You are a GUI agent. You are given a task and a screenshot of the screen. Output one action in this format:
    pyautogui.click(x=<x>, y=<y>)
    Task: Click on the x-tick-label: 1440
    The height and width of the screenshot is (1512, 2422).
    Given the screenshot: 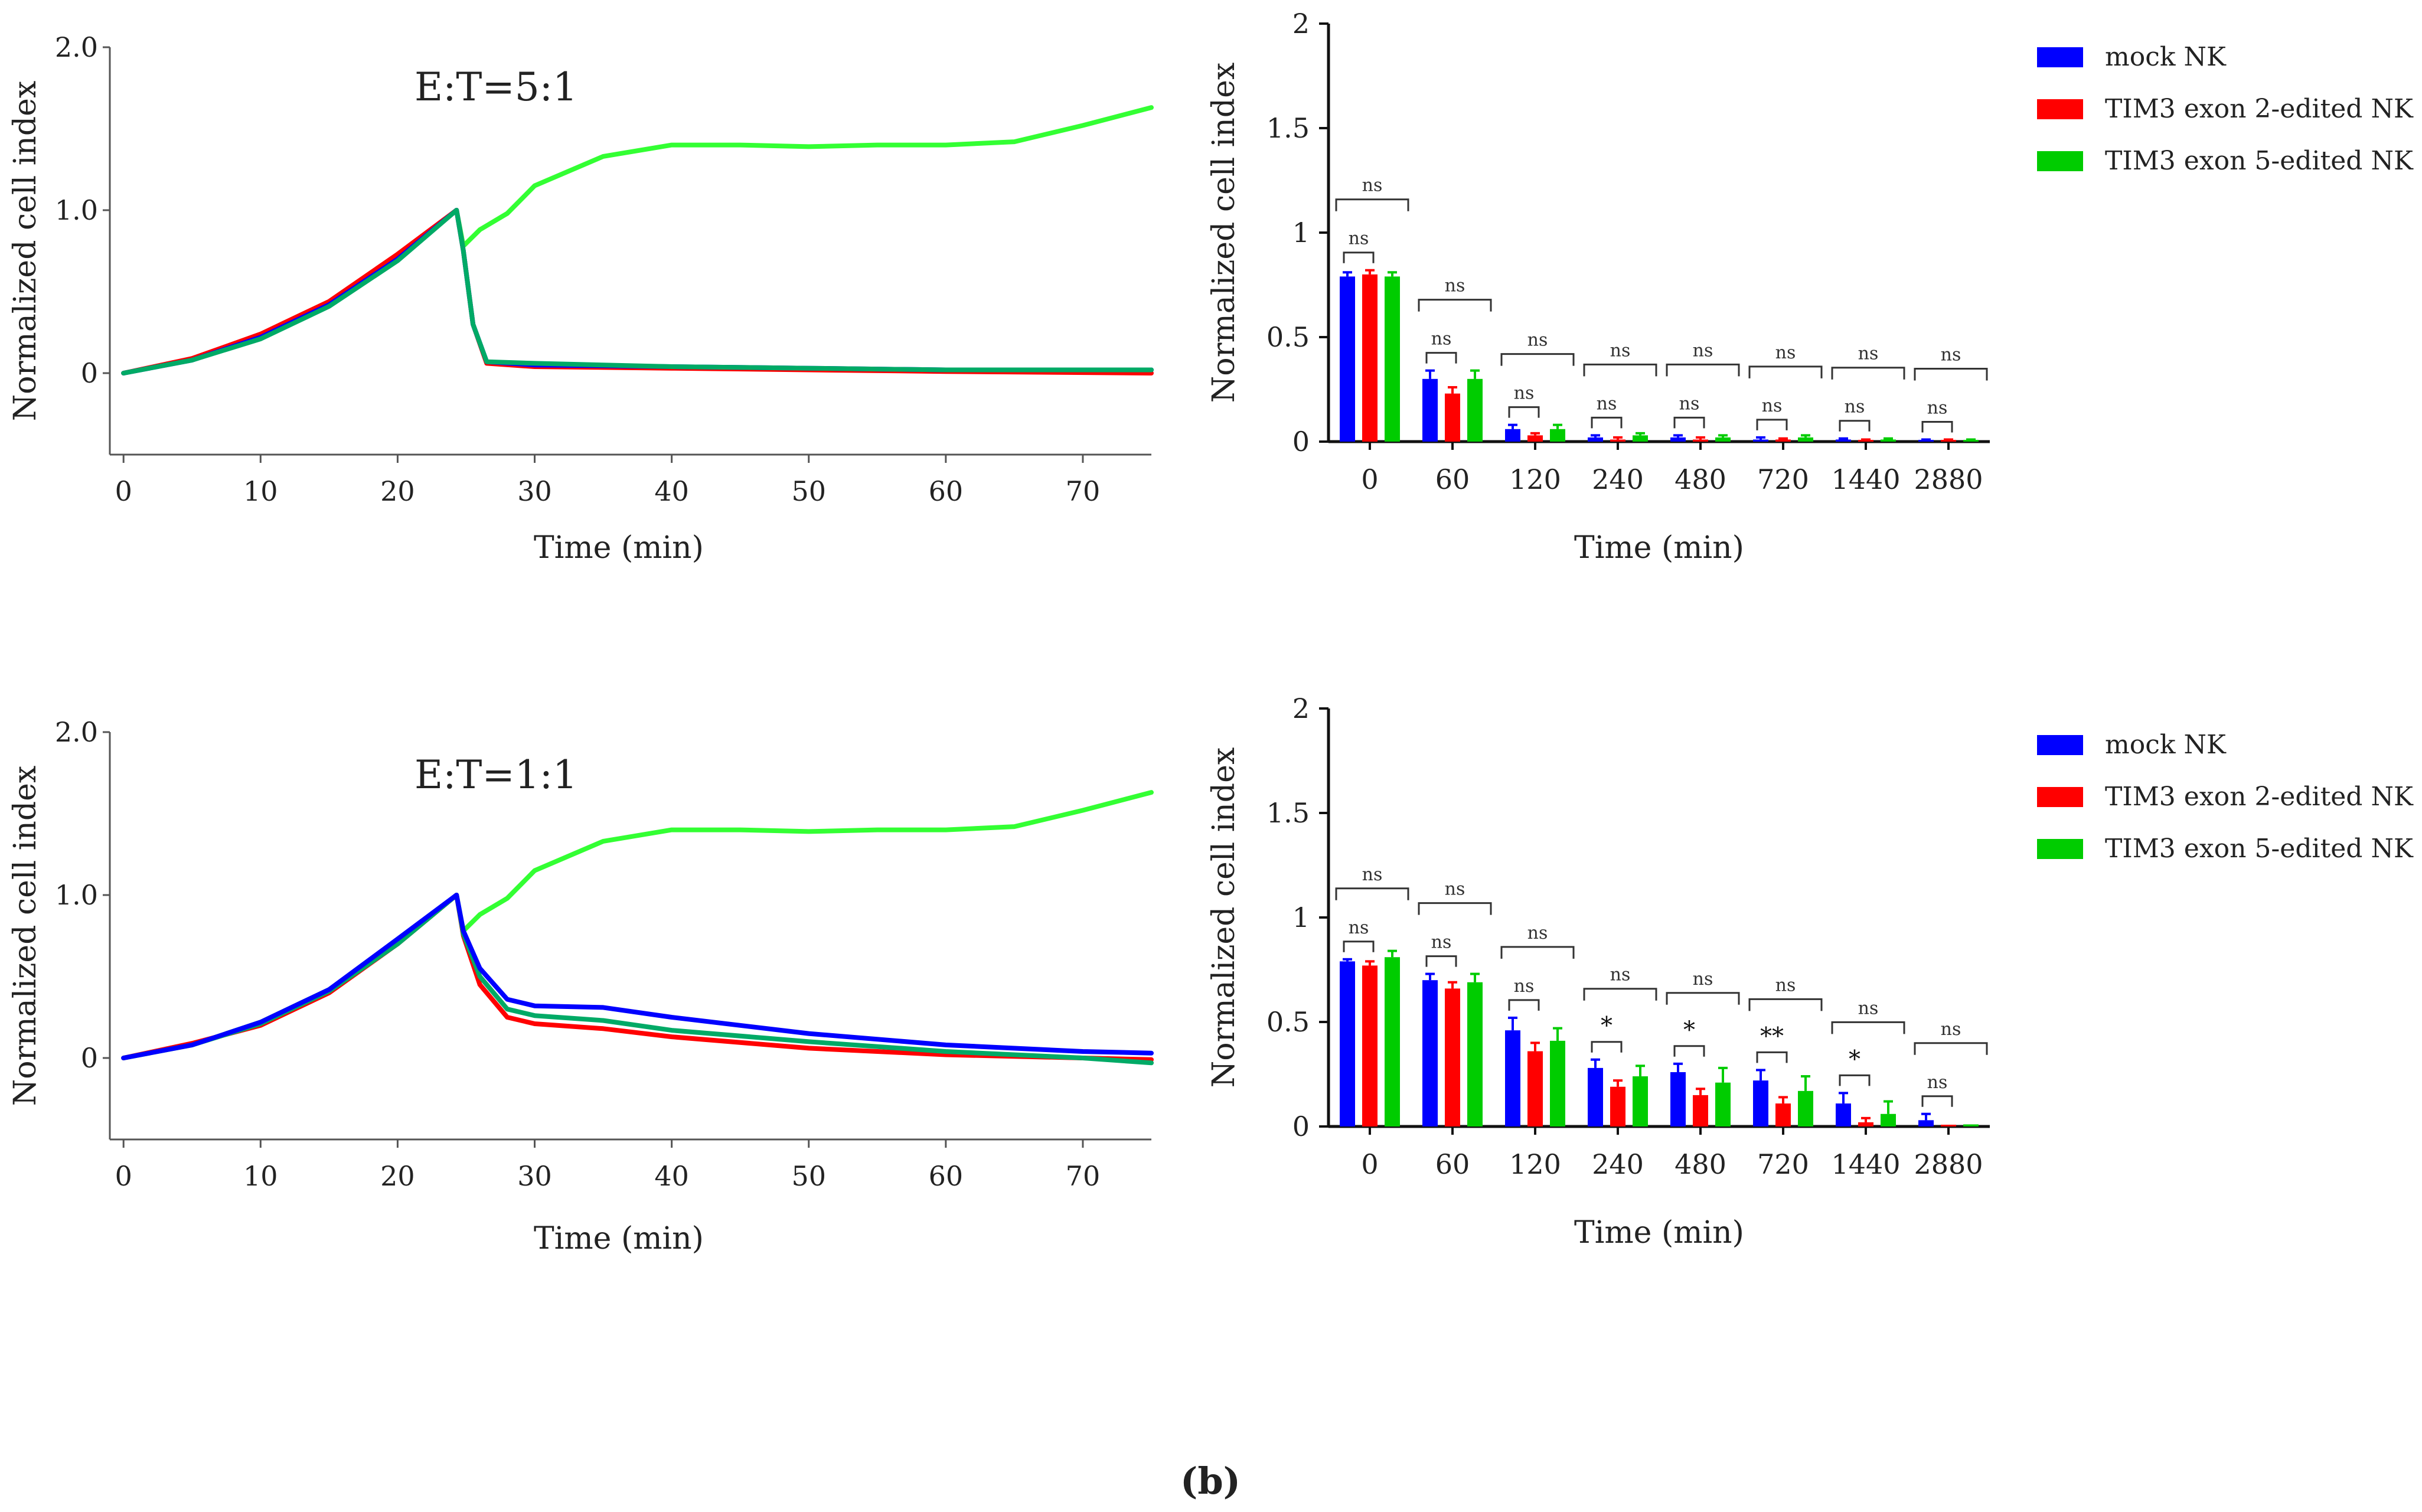 What is the action you would take?
    pyautogui.click(x=1865, y=479)
    